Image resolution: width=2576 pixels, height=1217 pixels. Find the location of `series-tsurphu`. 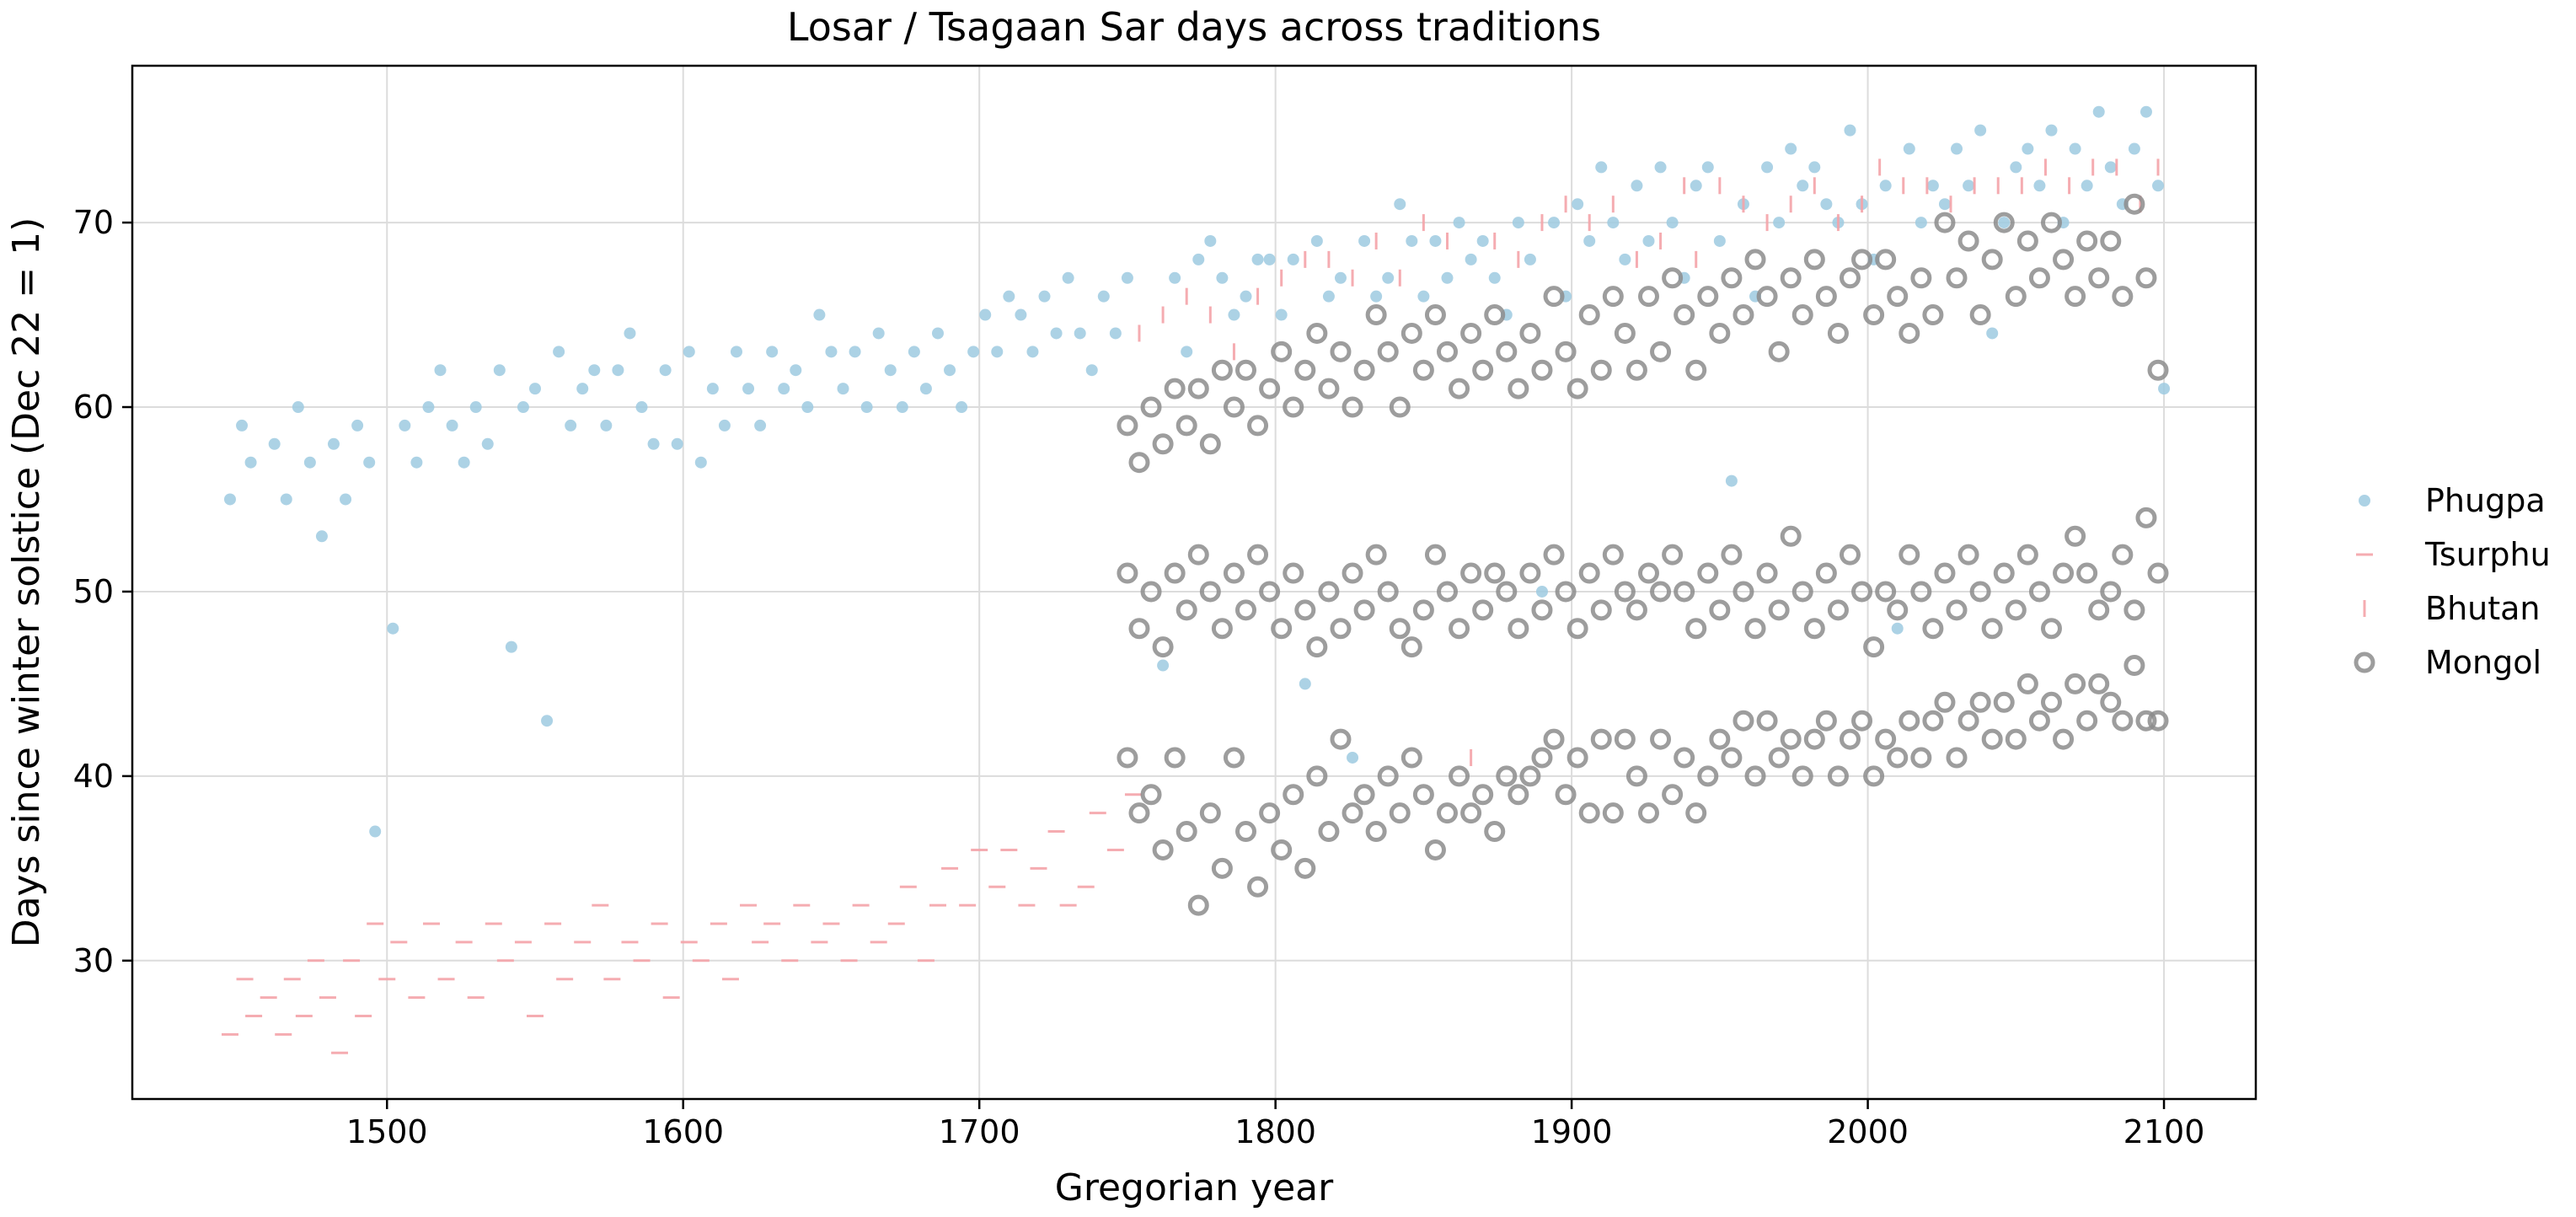

series-tsurphu is located at coordinates (681, 924).